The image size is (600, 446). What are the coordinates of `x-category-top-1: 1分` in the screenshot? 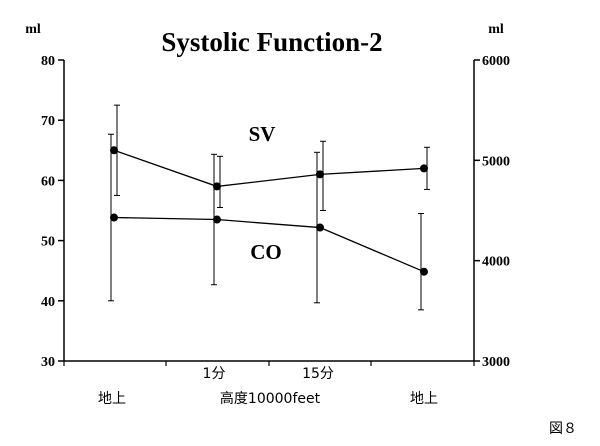 It's located at (214, 374).